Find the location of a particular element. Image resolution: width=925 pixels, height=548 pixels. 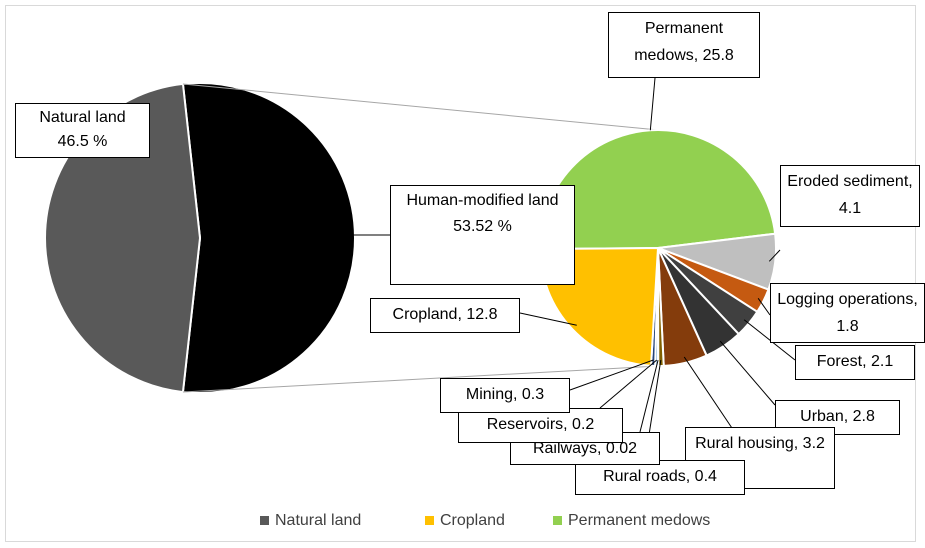

label-text: Rural housing, 3.2 is located at coordinates (760, 443).